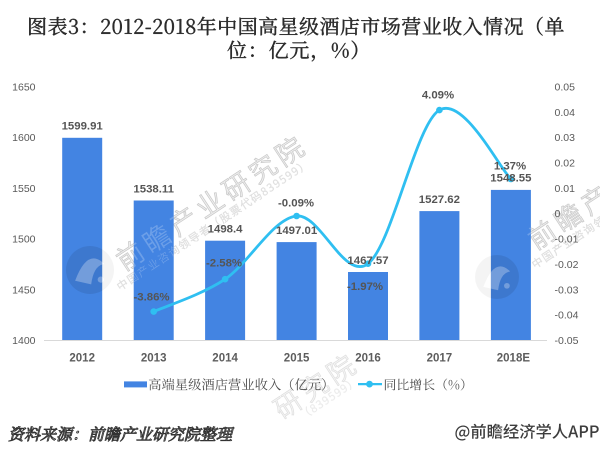 This screenshot has height=454, width=600. What do you see at coordinates (154, 359) in the screenshot?
I see `svg-text: 2013` at bounding box center [154, 359].